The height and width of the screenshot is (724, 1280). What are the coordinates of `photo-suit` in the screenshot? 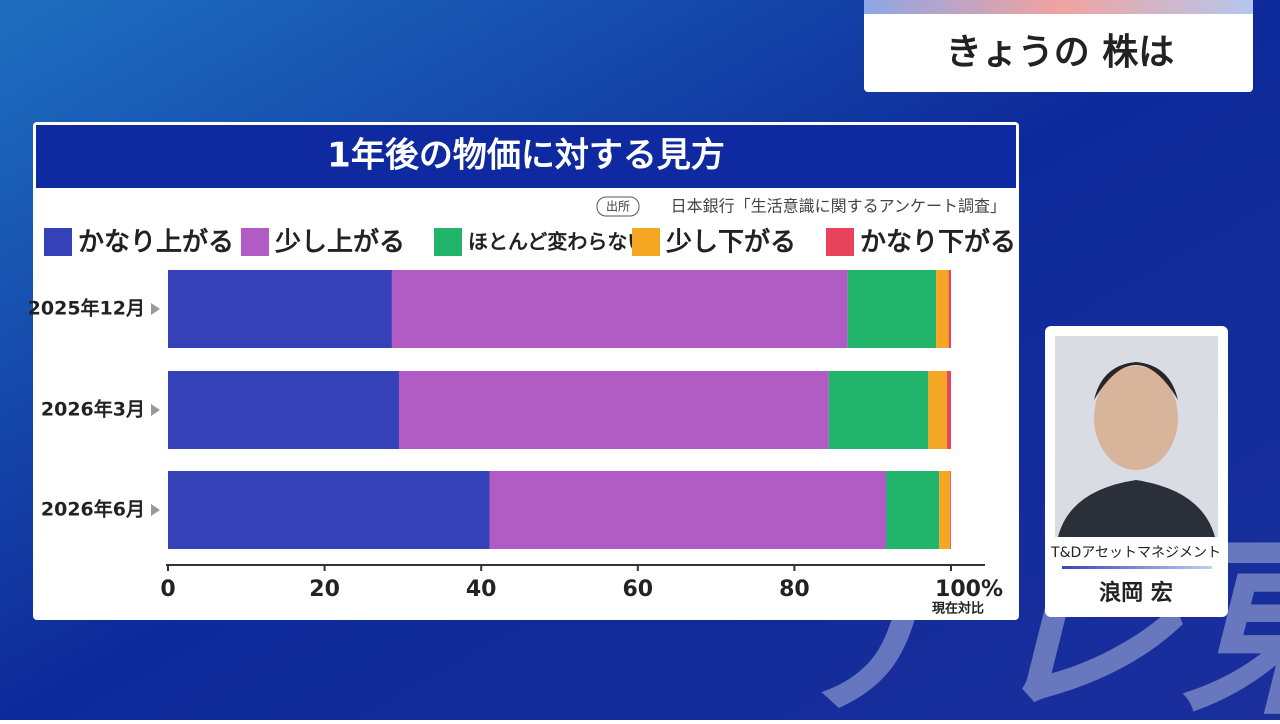 It's located at (1136, 508).